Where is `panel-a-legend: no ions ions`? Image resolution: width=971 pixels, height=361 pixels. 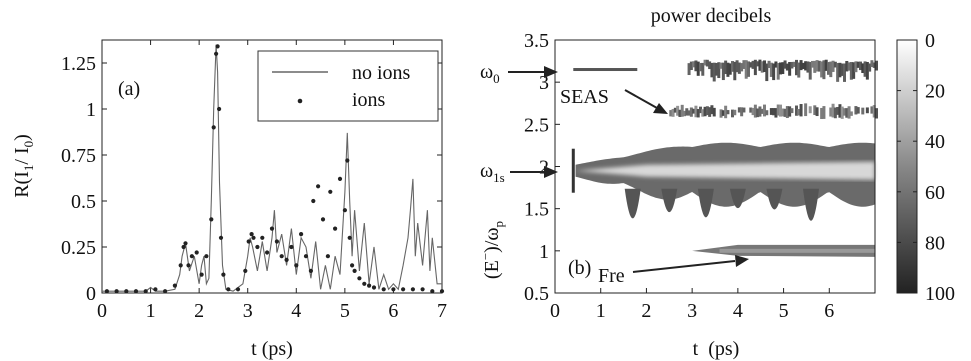
panel-a-legend: no ions ions is located at coordinates (348, 86).